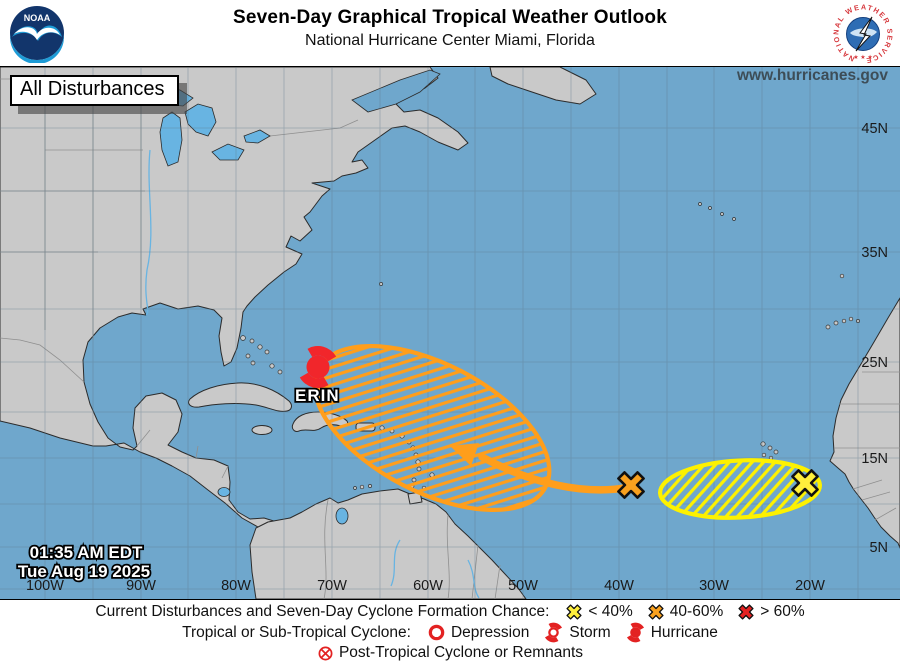 The width and height of the screenshot is (900, 665). I want to click on mississippi-river, so click(148, 232).